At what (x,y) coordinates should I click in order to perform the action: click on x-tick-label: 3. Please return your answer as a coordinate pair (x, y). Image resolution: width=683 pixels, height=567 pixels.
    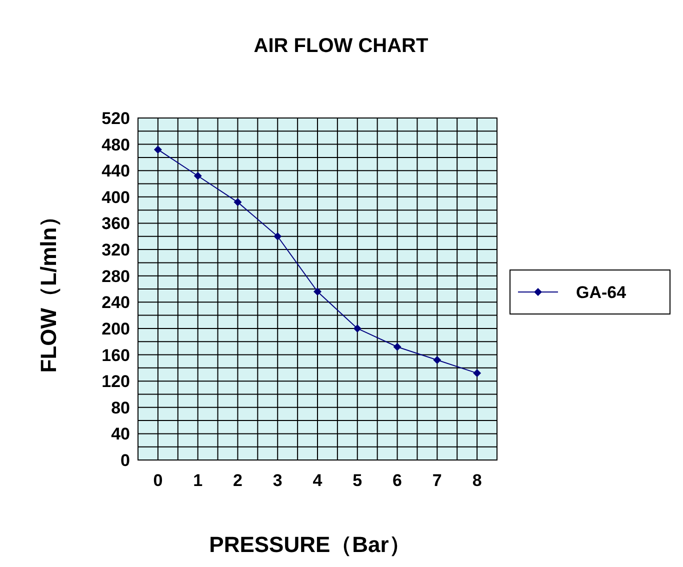
    Looking at the image, I should click on (277, 480).